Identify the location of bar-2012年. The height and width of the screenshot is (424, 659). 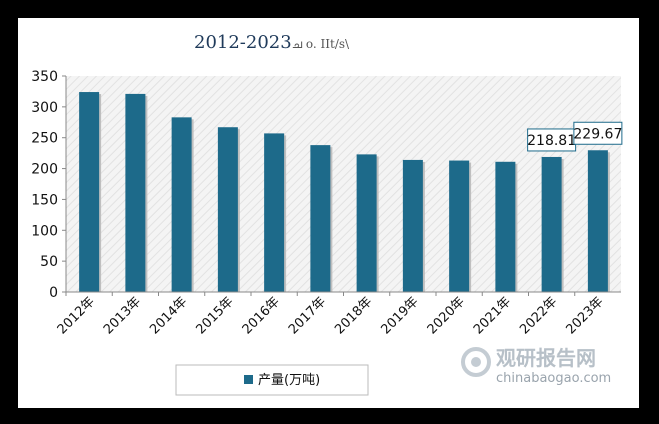
(89, 192).